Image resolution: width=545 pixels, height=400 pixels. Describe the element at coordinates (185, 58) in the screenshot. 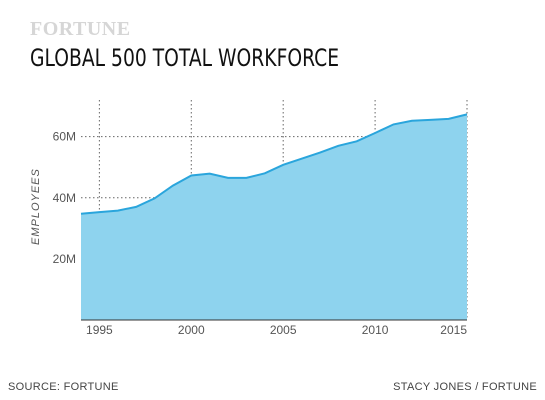

I see `chart-title: GLOBAL 500 TOTAL WORKFORCE` at that location.